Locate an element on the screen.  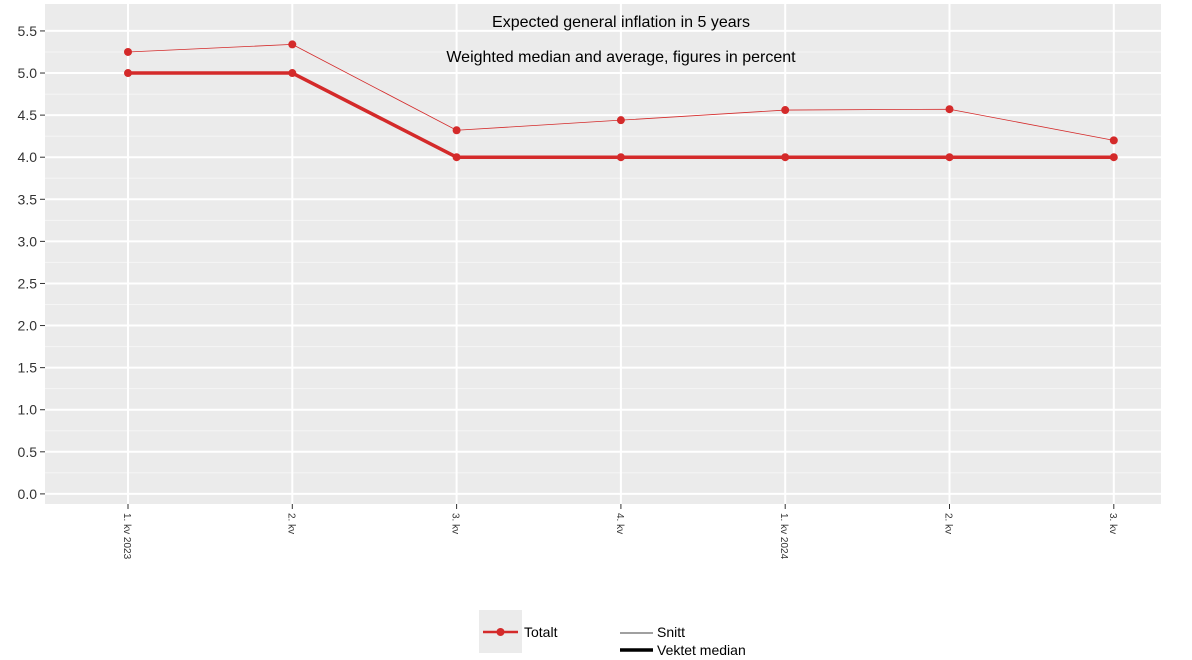
y-tick-label: 1.0 is located at coordinates (28, 410).